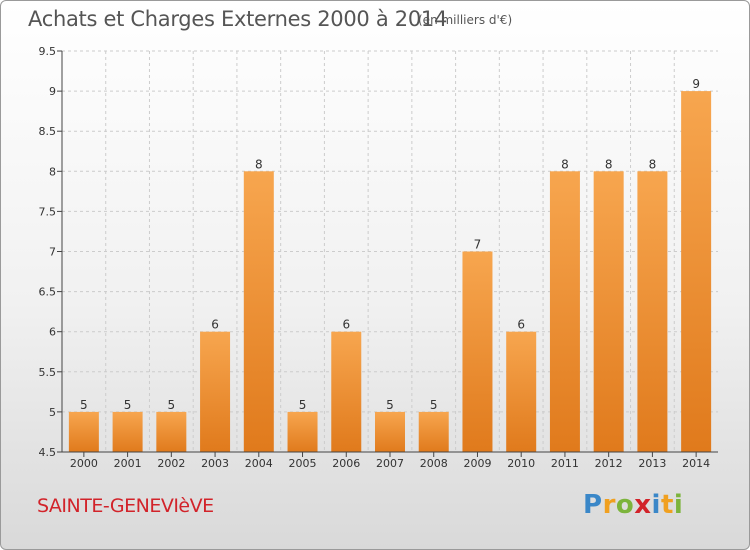  Describe the element at coordinates (48, 372) in the screenshot. I see `y-tick-label: 5.5` at that location.